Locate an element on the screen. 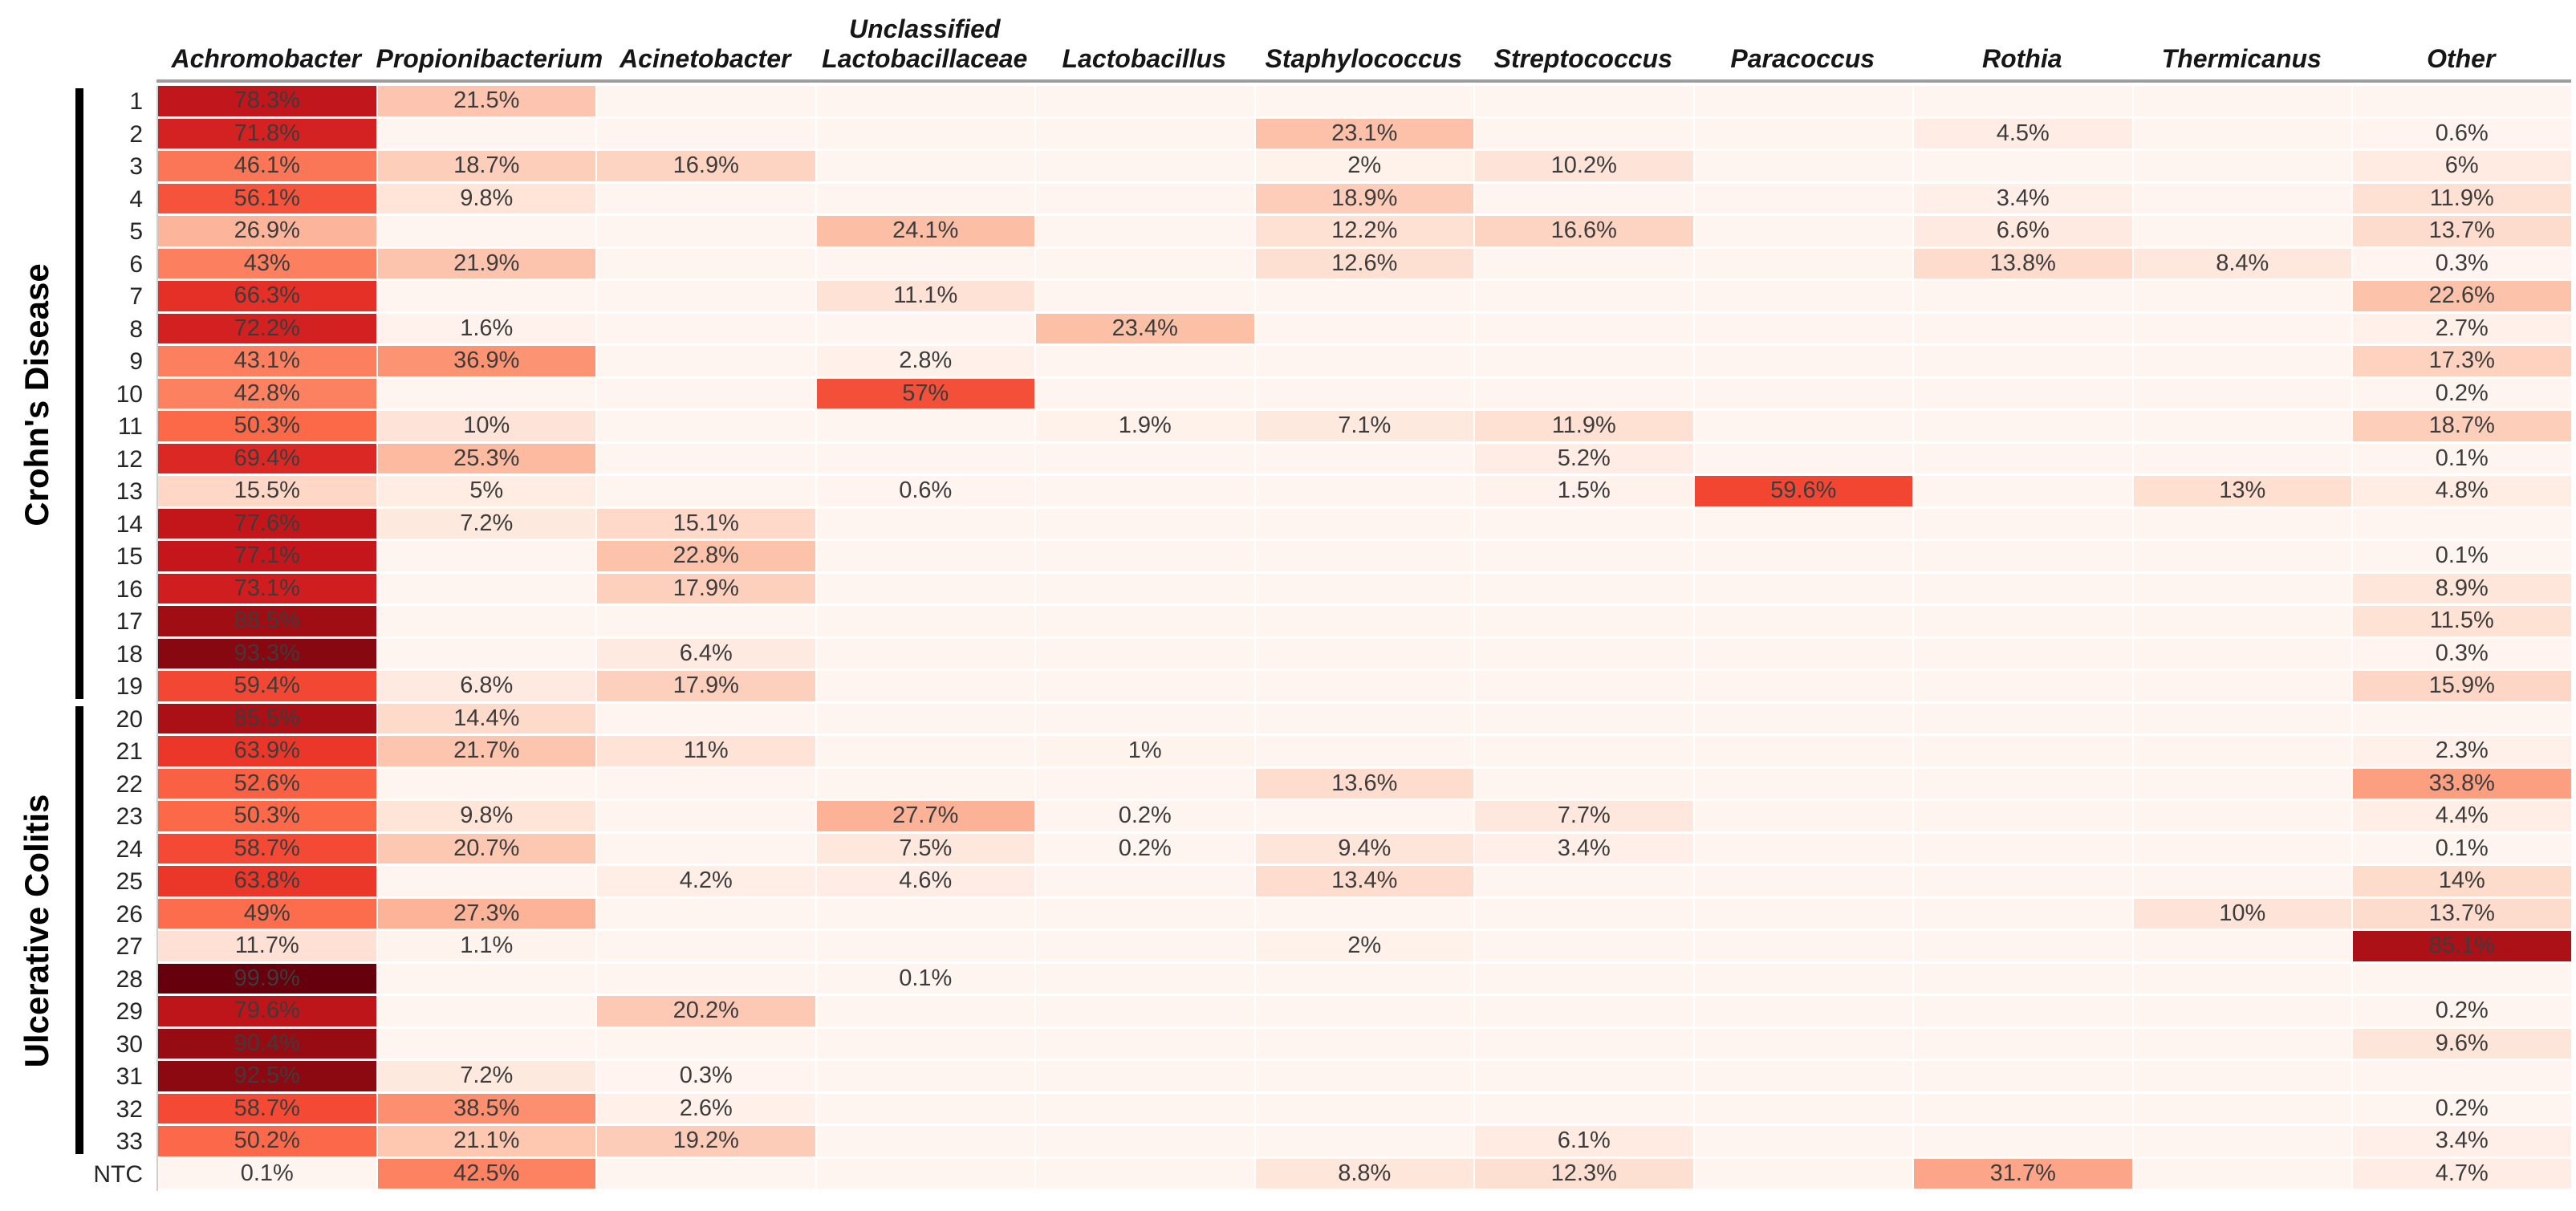  heatmap-cell-32-streptococcus is located at coordinates (1585, 1109).